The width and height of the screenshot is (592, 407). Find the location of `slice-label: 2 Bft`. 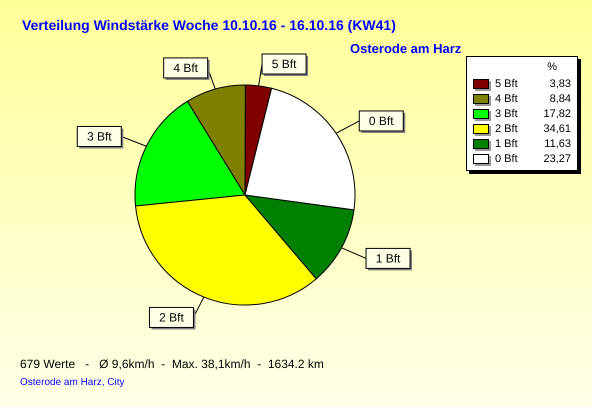

slice-label: 2 Bft is located at coordinates (171, 317).